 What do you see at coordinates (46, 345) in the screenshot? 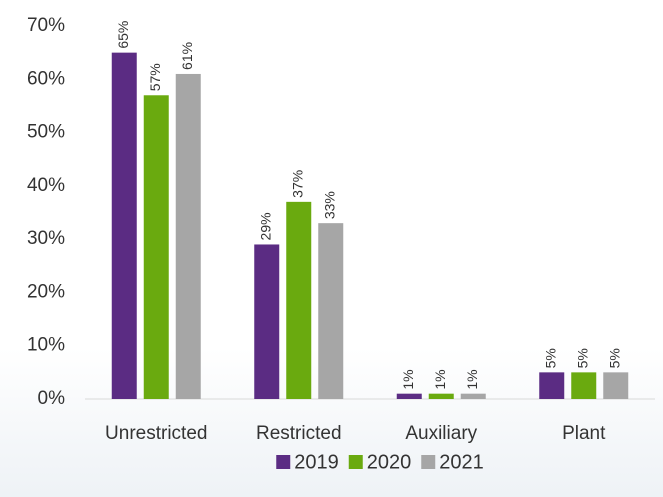
I see `y-tick-label: 10%` at bounding box center [46, 345].